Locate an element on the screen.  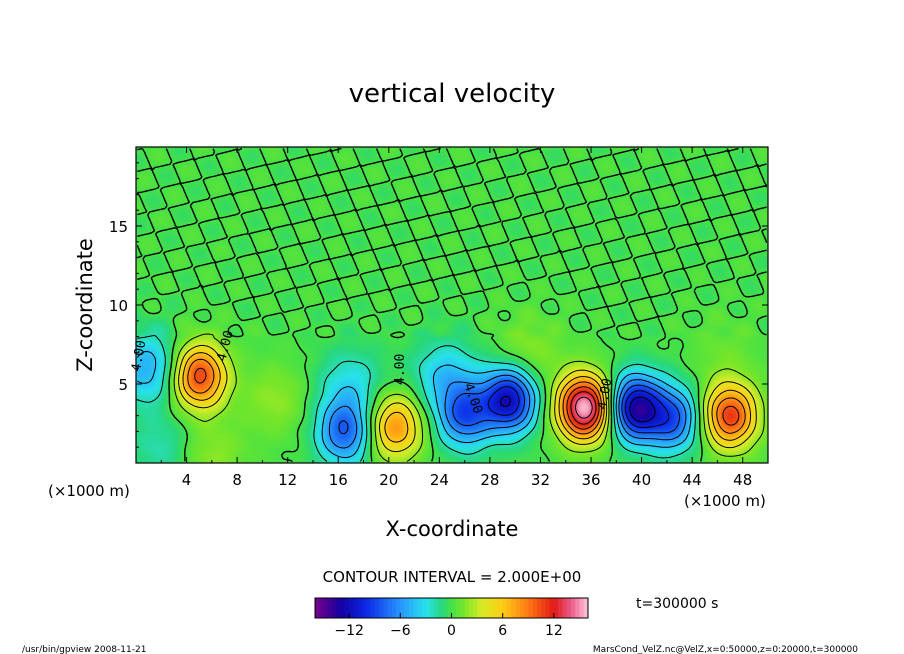
colorbar-tick-label: −12 is located at coordinates (349, 631).